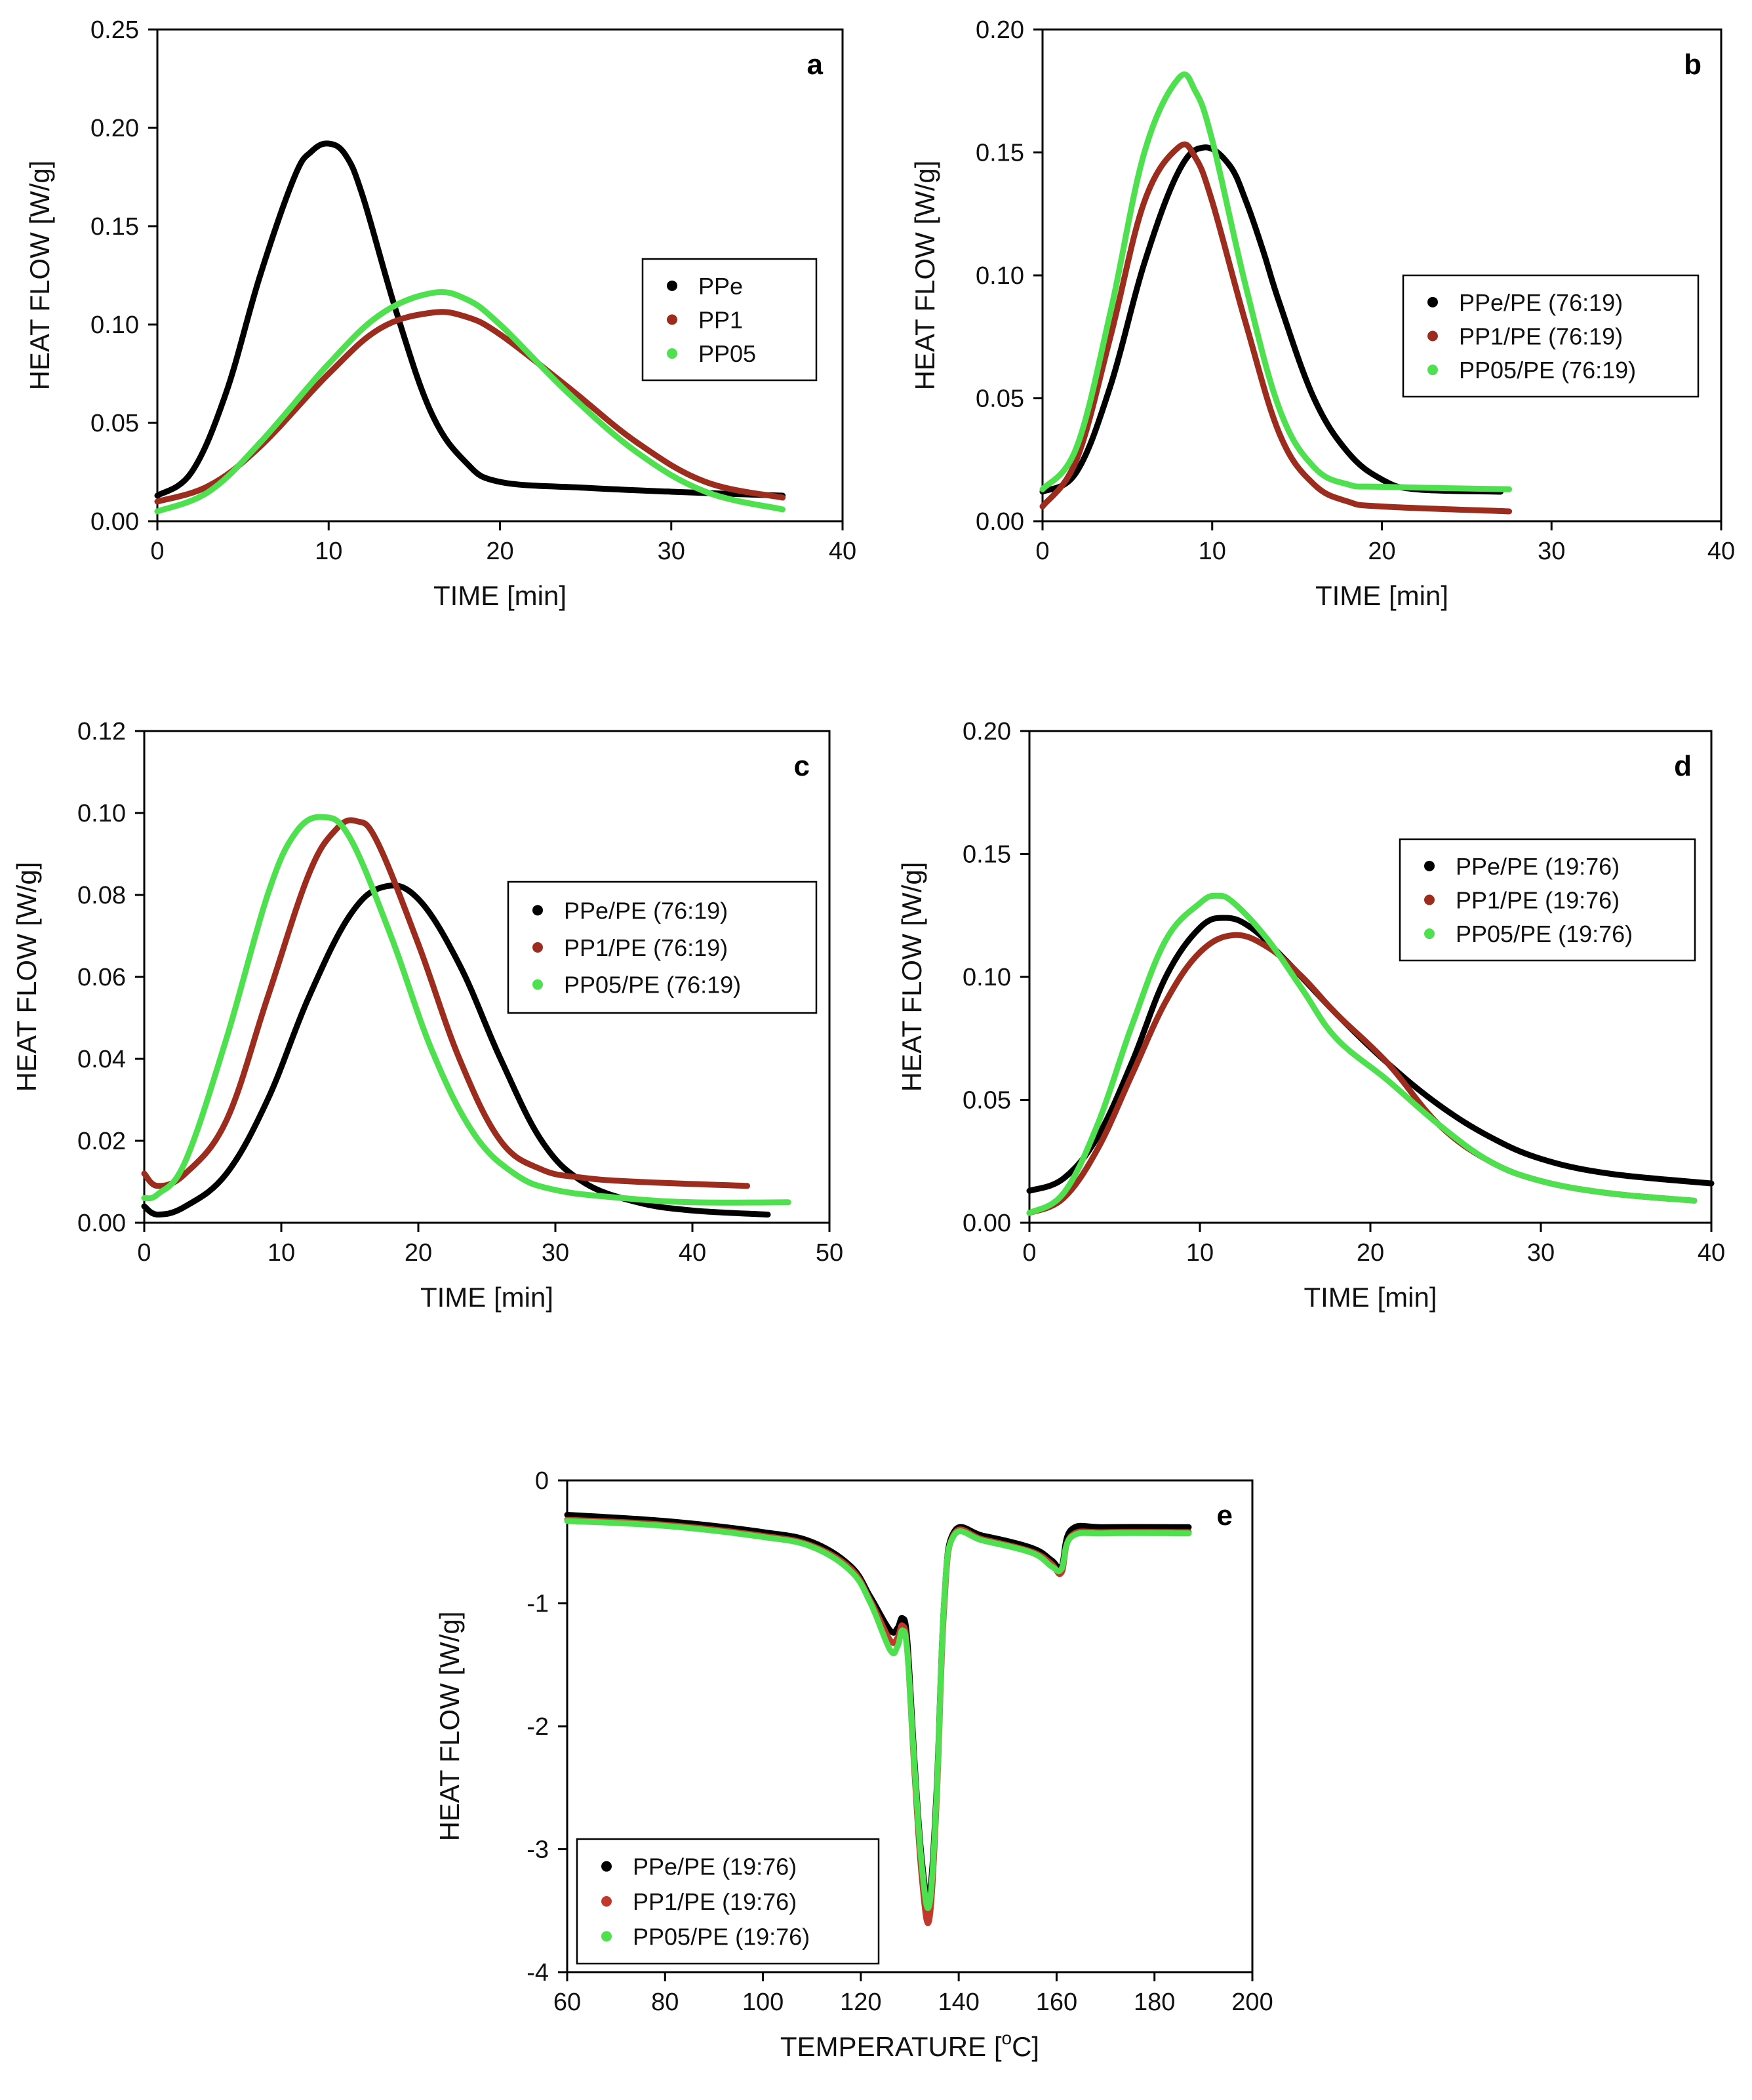  I want to click on y-tick-label: 0.08, so click(101, 895).